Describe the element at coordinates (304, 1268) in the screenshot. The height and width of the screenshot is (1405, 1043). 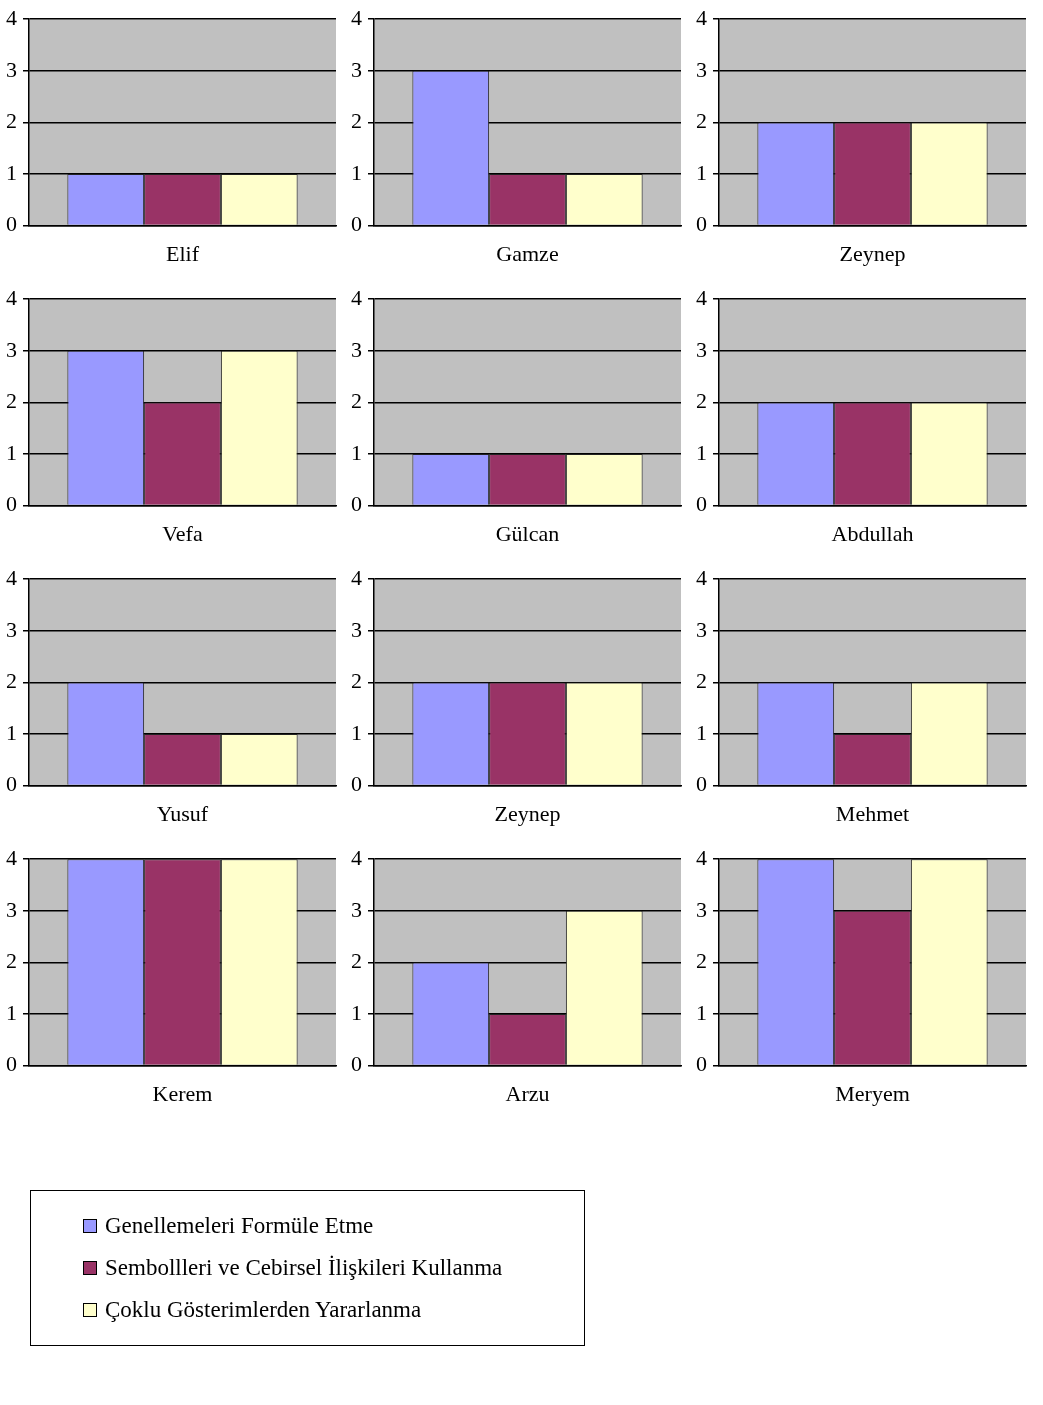
I see `legend-label: Sembollleri ve Cebirsel İlişkileri Kullanma` at that location.